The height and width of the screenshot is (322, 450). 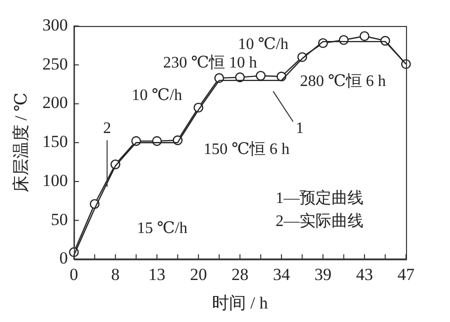 I want to click on y-tick-label: 100, so click(x=55, y=180).